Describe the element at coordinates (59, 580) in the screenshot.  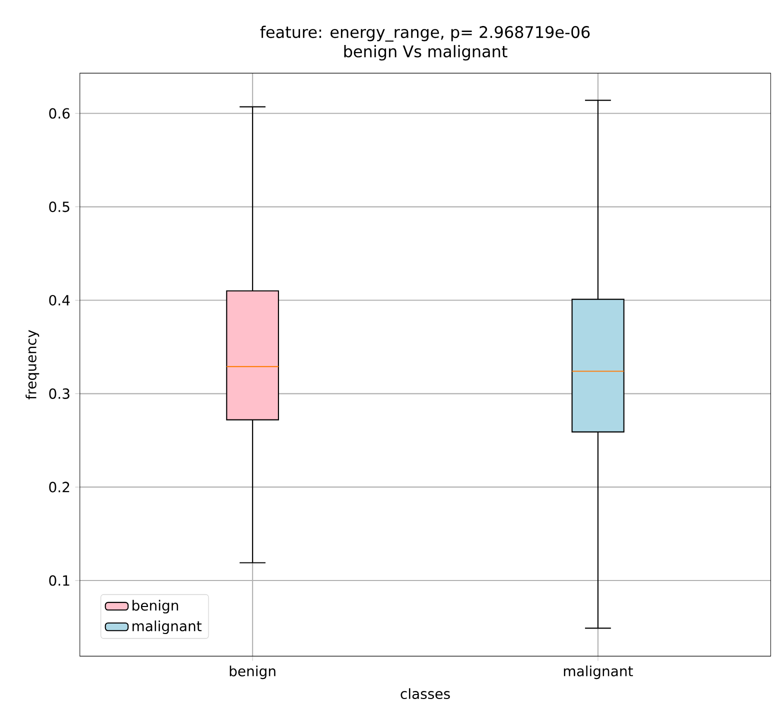
I see `y-tick-label: 0.1` at that location.